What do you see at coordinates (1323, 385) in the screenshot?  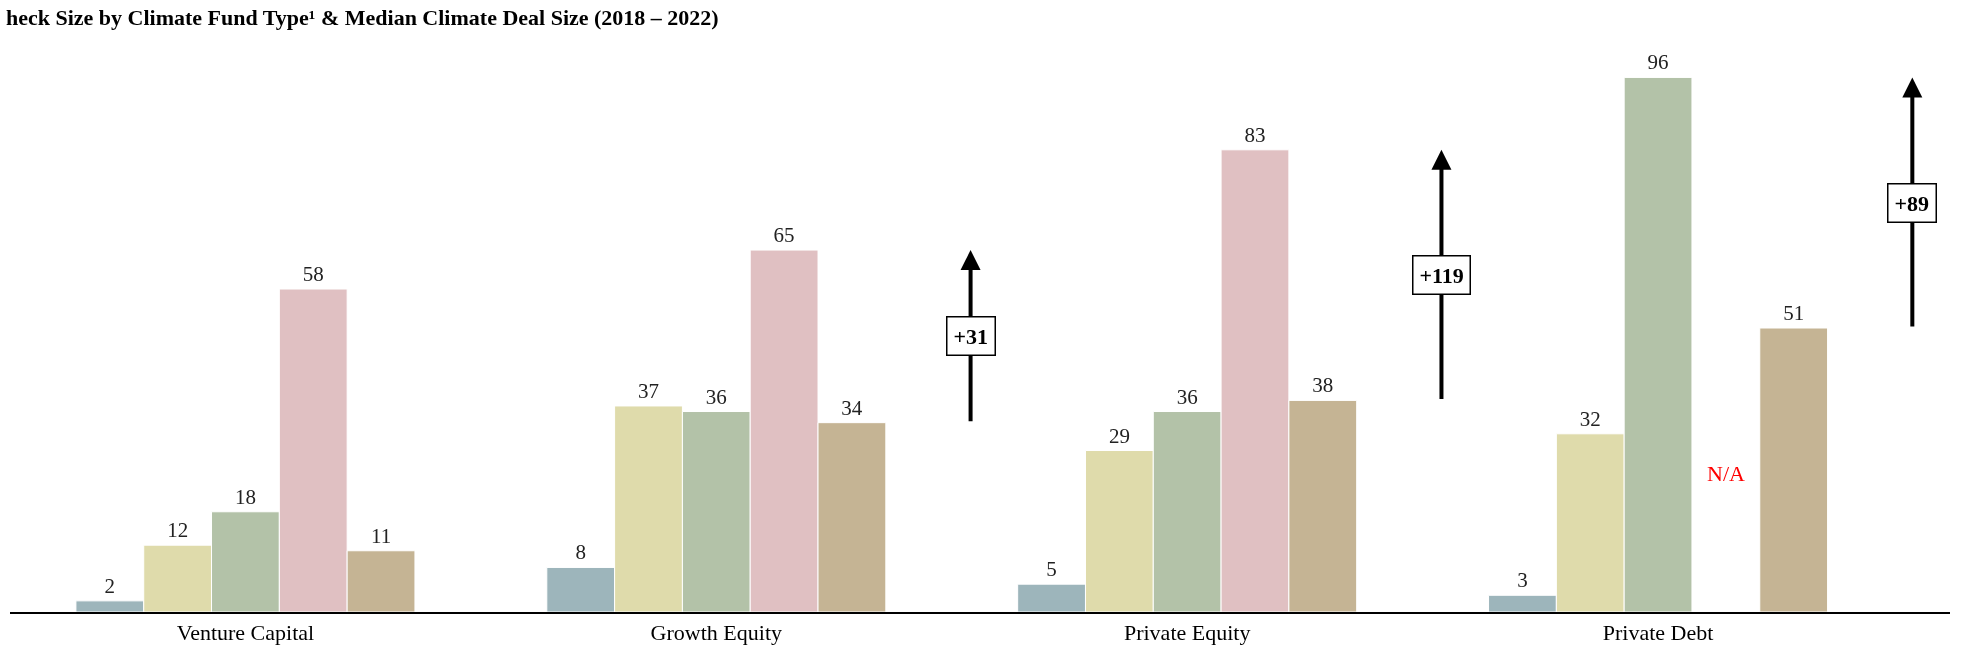 I see `data-label: 38` at bounding box center [1323, 385].